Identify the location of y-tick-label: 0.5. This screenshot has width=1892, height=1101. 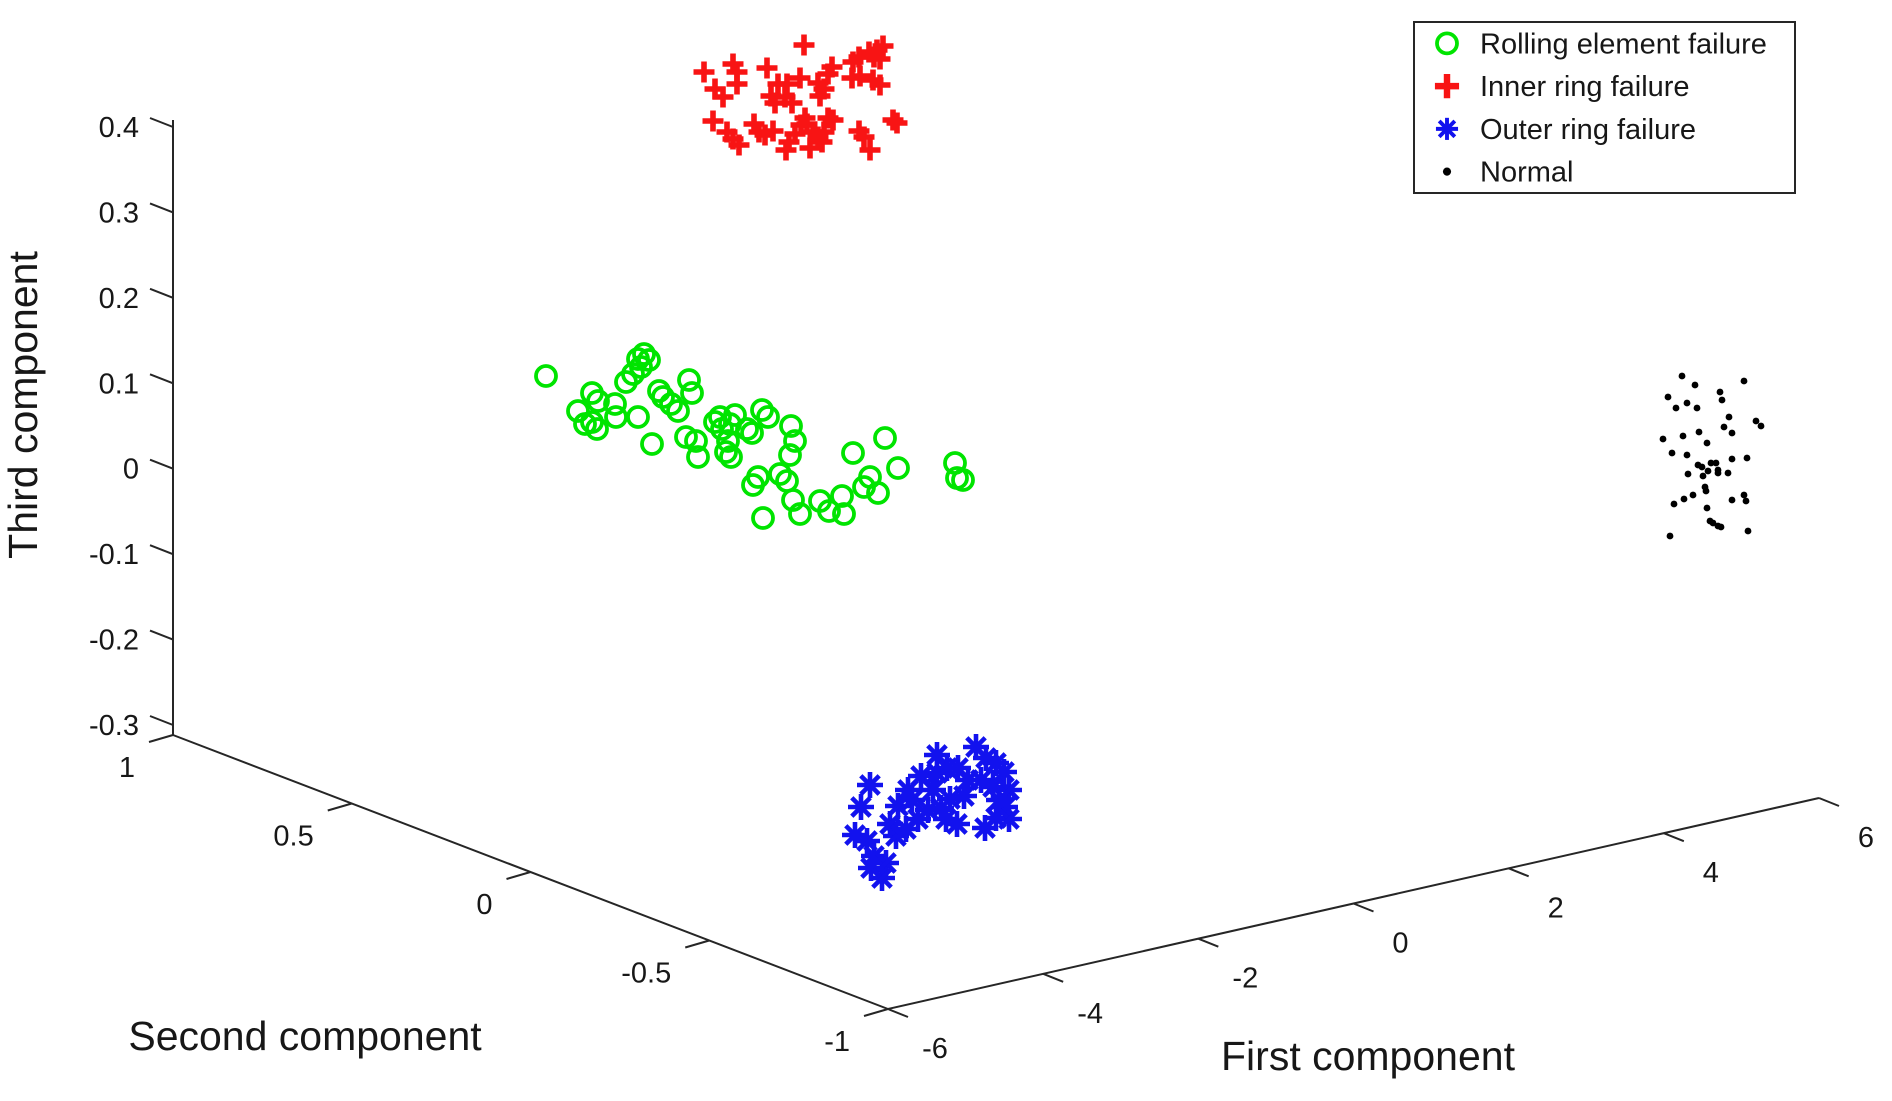
(293, 837).